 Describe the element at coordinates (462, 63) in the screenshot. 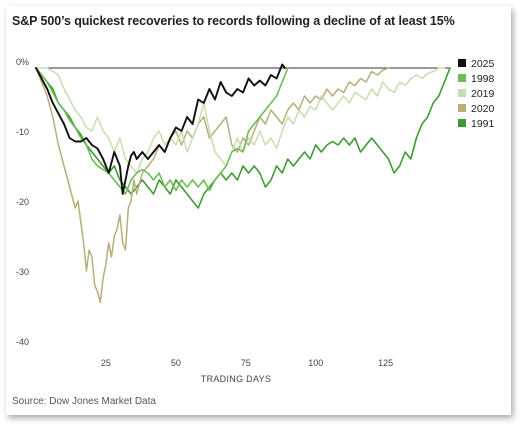

I see `legend-swatch-2025` at that location.